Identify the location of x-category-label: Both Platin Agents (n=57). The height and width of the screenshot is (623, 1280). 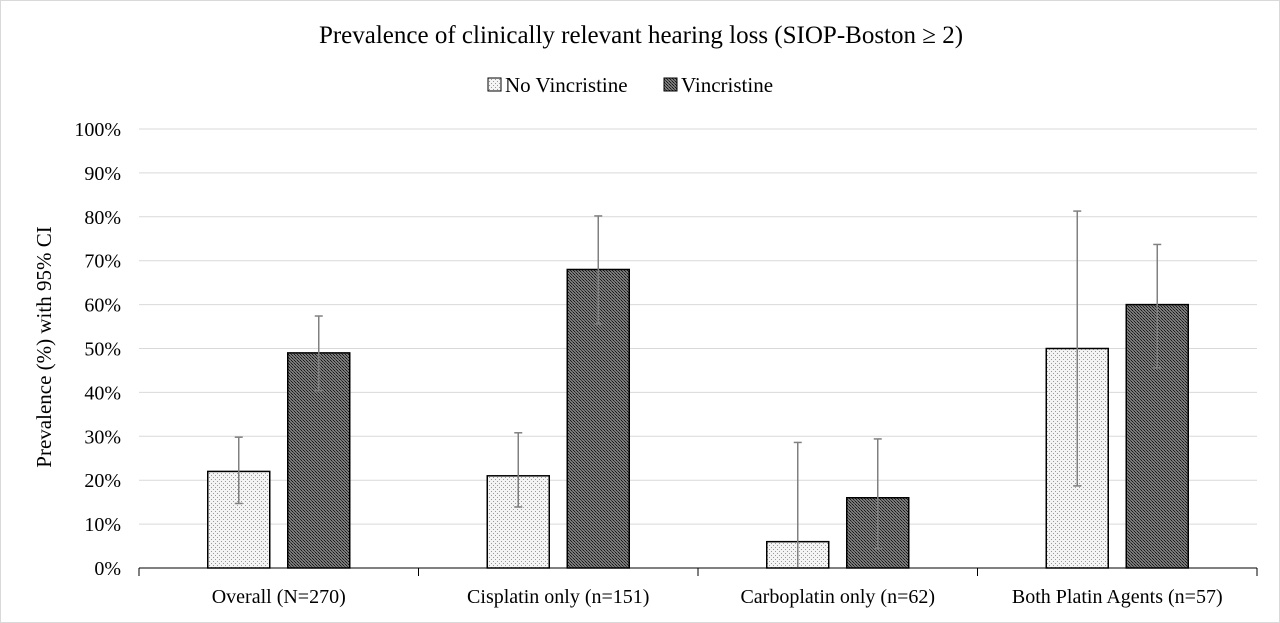
(1117, 597).